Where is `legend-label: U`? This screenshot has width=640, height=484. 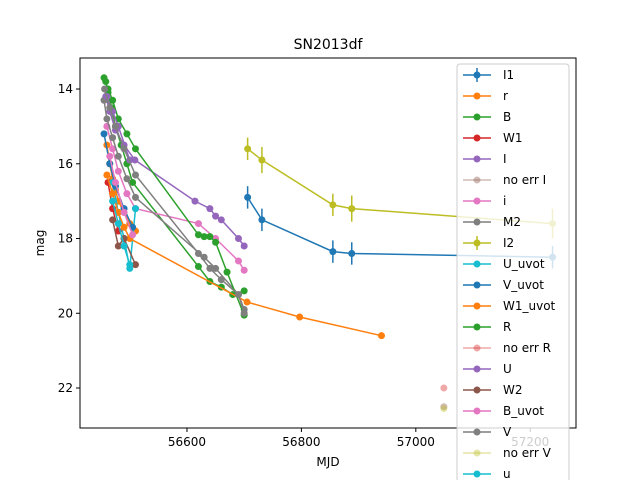 legend-label: U is located at coordinates (507, 369).